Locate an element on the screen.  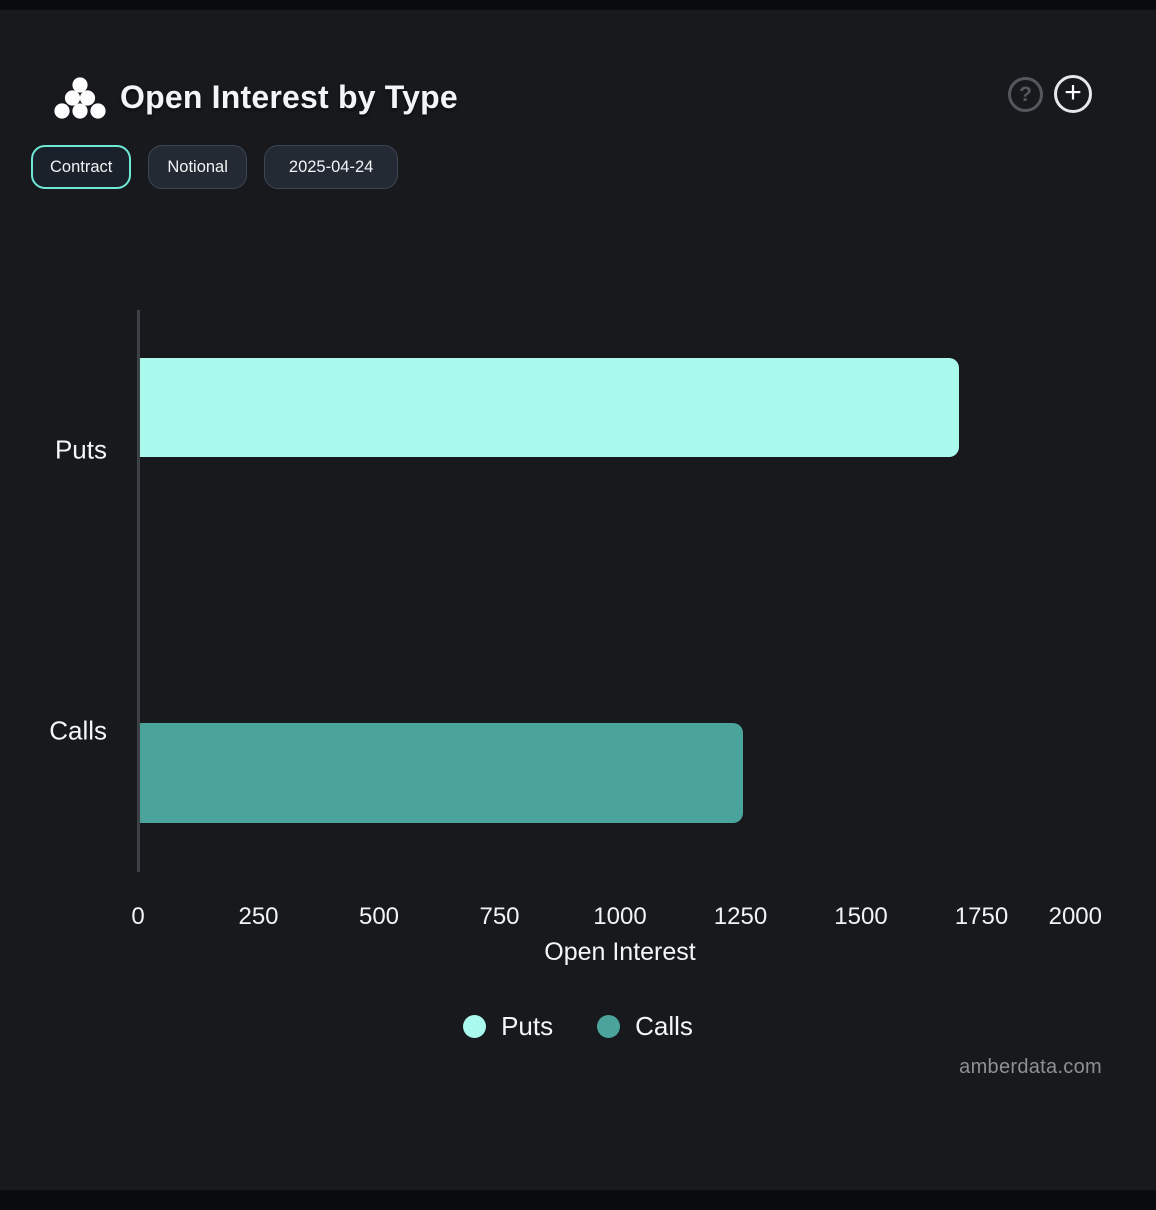
help-button: ? is located at coordinates (1025, 94).